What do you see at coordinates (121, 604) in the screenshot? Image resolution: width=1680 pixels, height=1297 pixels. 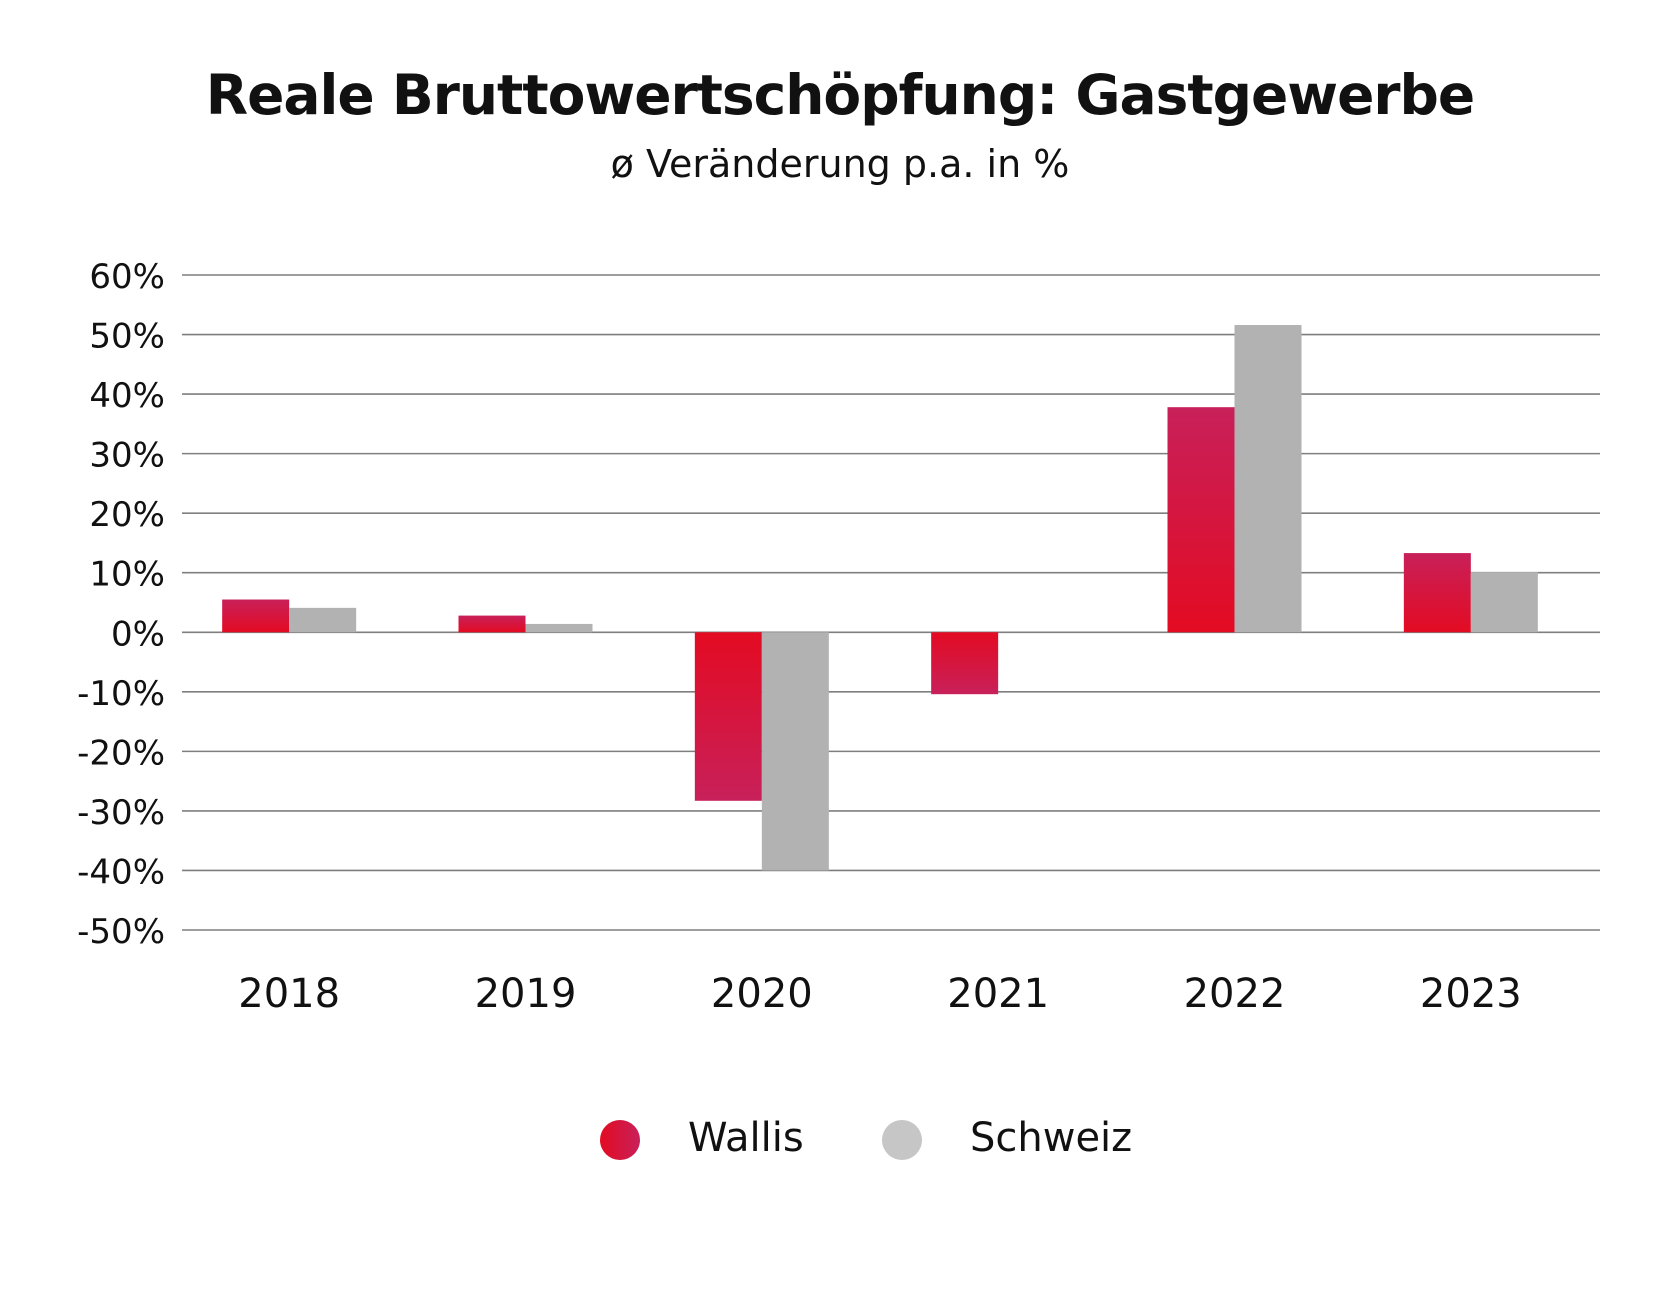 I see `y-axis-tick-labels: 60% 50% 40% 30% 20% 10% 0% -10% -20% -30% -40% -50%` at bounding box center [121, 604].